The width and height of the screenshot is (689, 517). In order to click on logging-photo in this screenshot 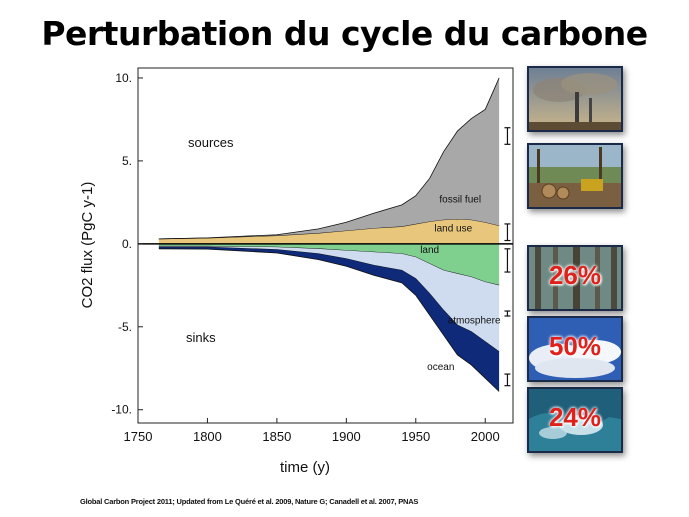, I will do `click(575, 176)`.